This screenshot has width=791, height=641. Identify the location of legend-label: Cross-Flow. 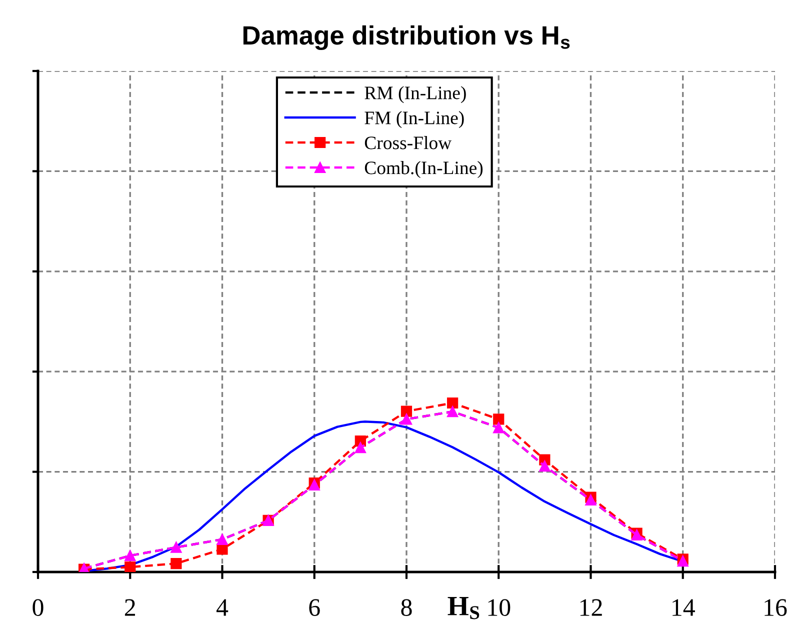
(408, 143).